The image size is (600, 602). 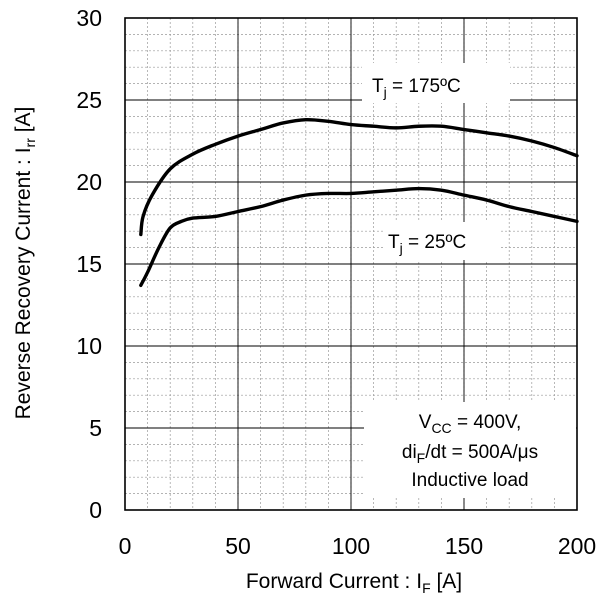 What do you see at coordinates (359, 237) in the screenshot?
I see `series-line-tj25` at bounding box center [359, 237].